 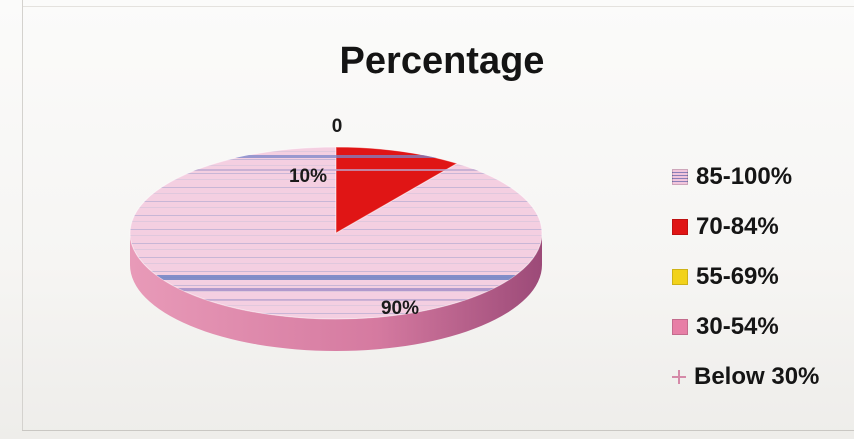 I want to click on data-label-70-84: 10%, so click(x=308, y=176).